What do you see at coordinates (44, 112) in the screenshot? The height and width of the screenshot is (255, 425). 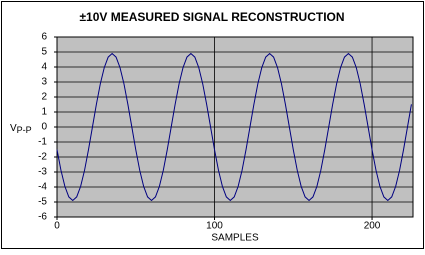 I see `y-tick-label: 1` at bounding box center [44, 112].